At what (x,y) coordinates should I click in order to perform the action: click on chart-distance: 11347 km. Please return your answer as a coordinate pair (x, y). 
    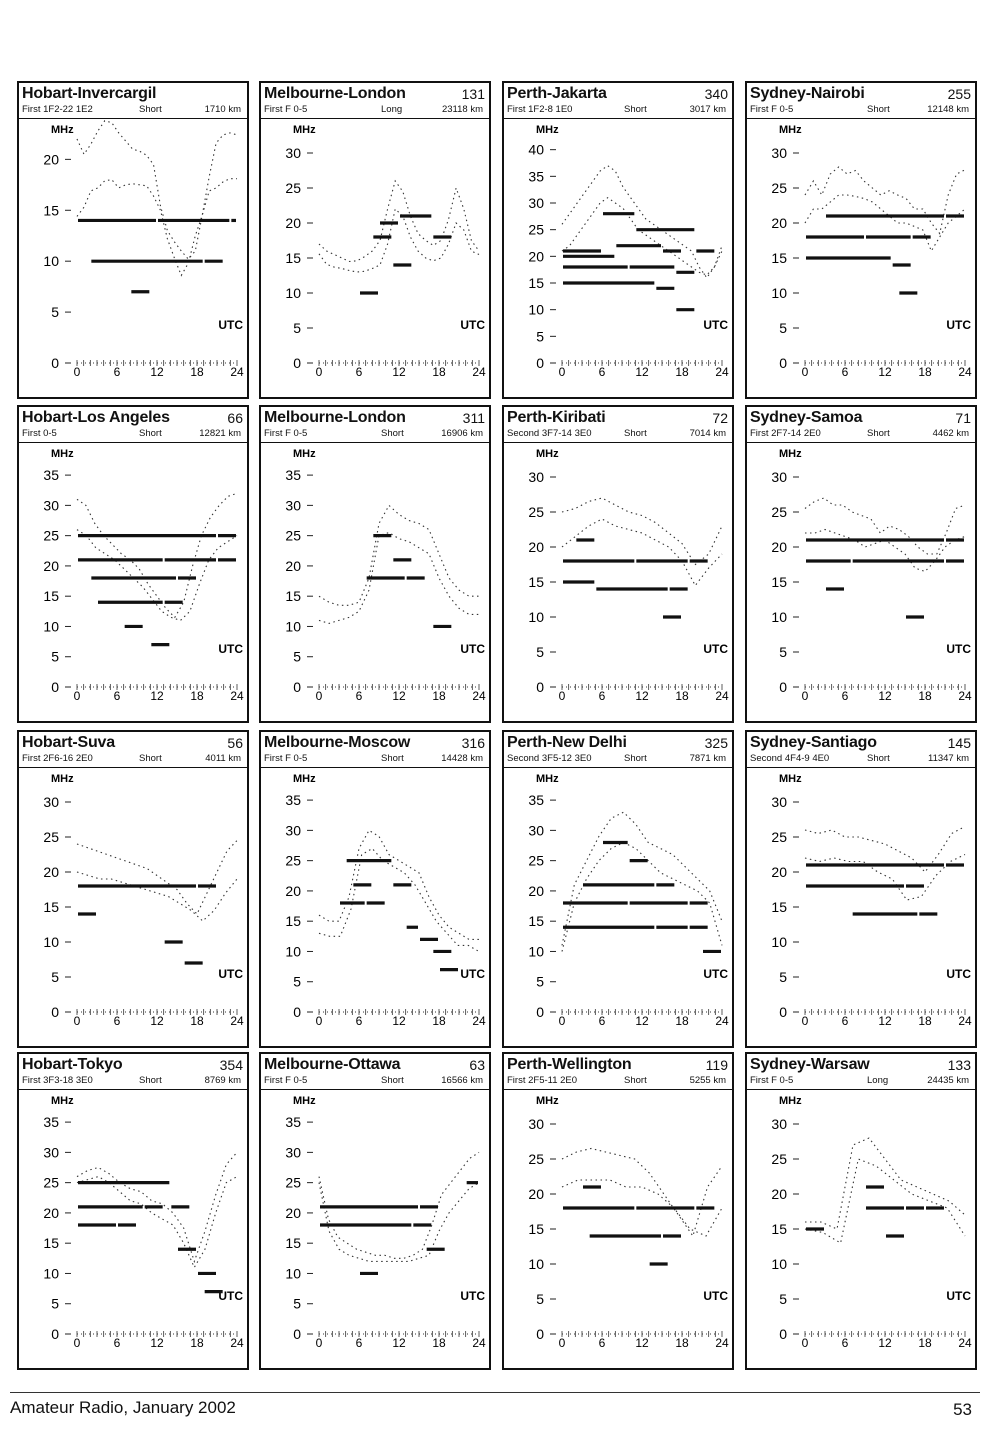
    Looking at the image, I should click on (948, 758).